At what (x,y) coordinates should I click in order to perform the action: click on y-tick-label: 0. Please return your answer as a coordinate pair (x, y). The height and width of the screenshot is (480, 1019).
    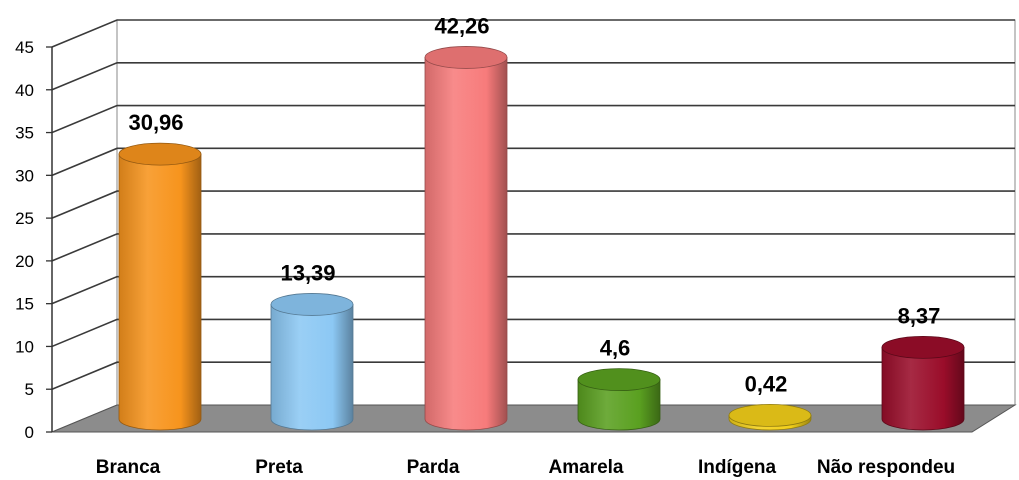
    Looking at the image, I should click on (29, 432).